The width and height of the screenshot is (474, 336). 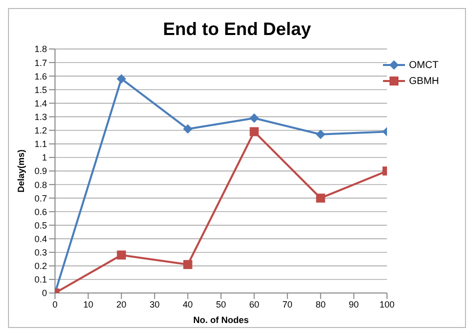 What do you see at coordinates (40, 144) in the screenshot?
I see `y-tick-label: 1.1` at bounding box center [40, 144].